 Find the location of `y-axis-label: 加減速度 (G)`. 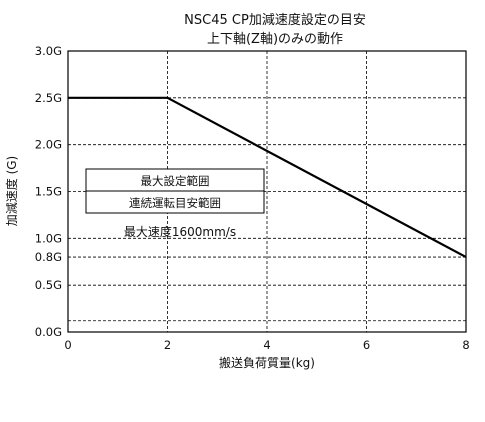

y-axis-label: 加減速度 (G) is located at coordinates (11, 191).